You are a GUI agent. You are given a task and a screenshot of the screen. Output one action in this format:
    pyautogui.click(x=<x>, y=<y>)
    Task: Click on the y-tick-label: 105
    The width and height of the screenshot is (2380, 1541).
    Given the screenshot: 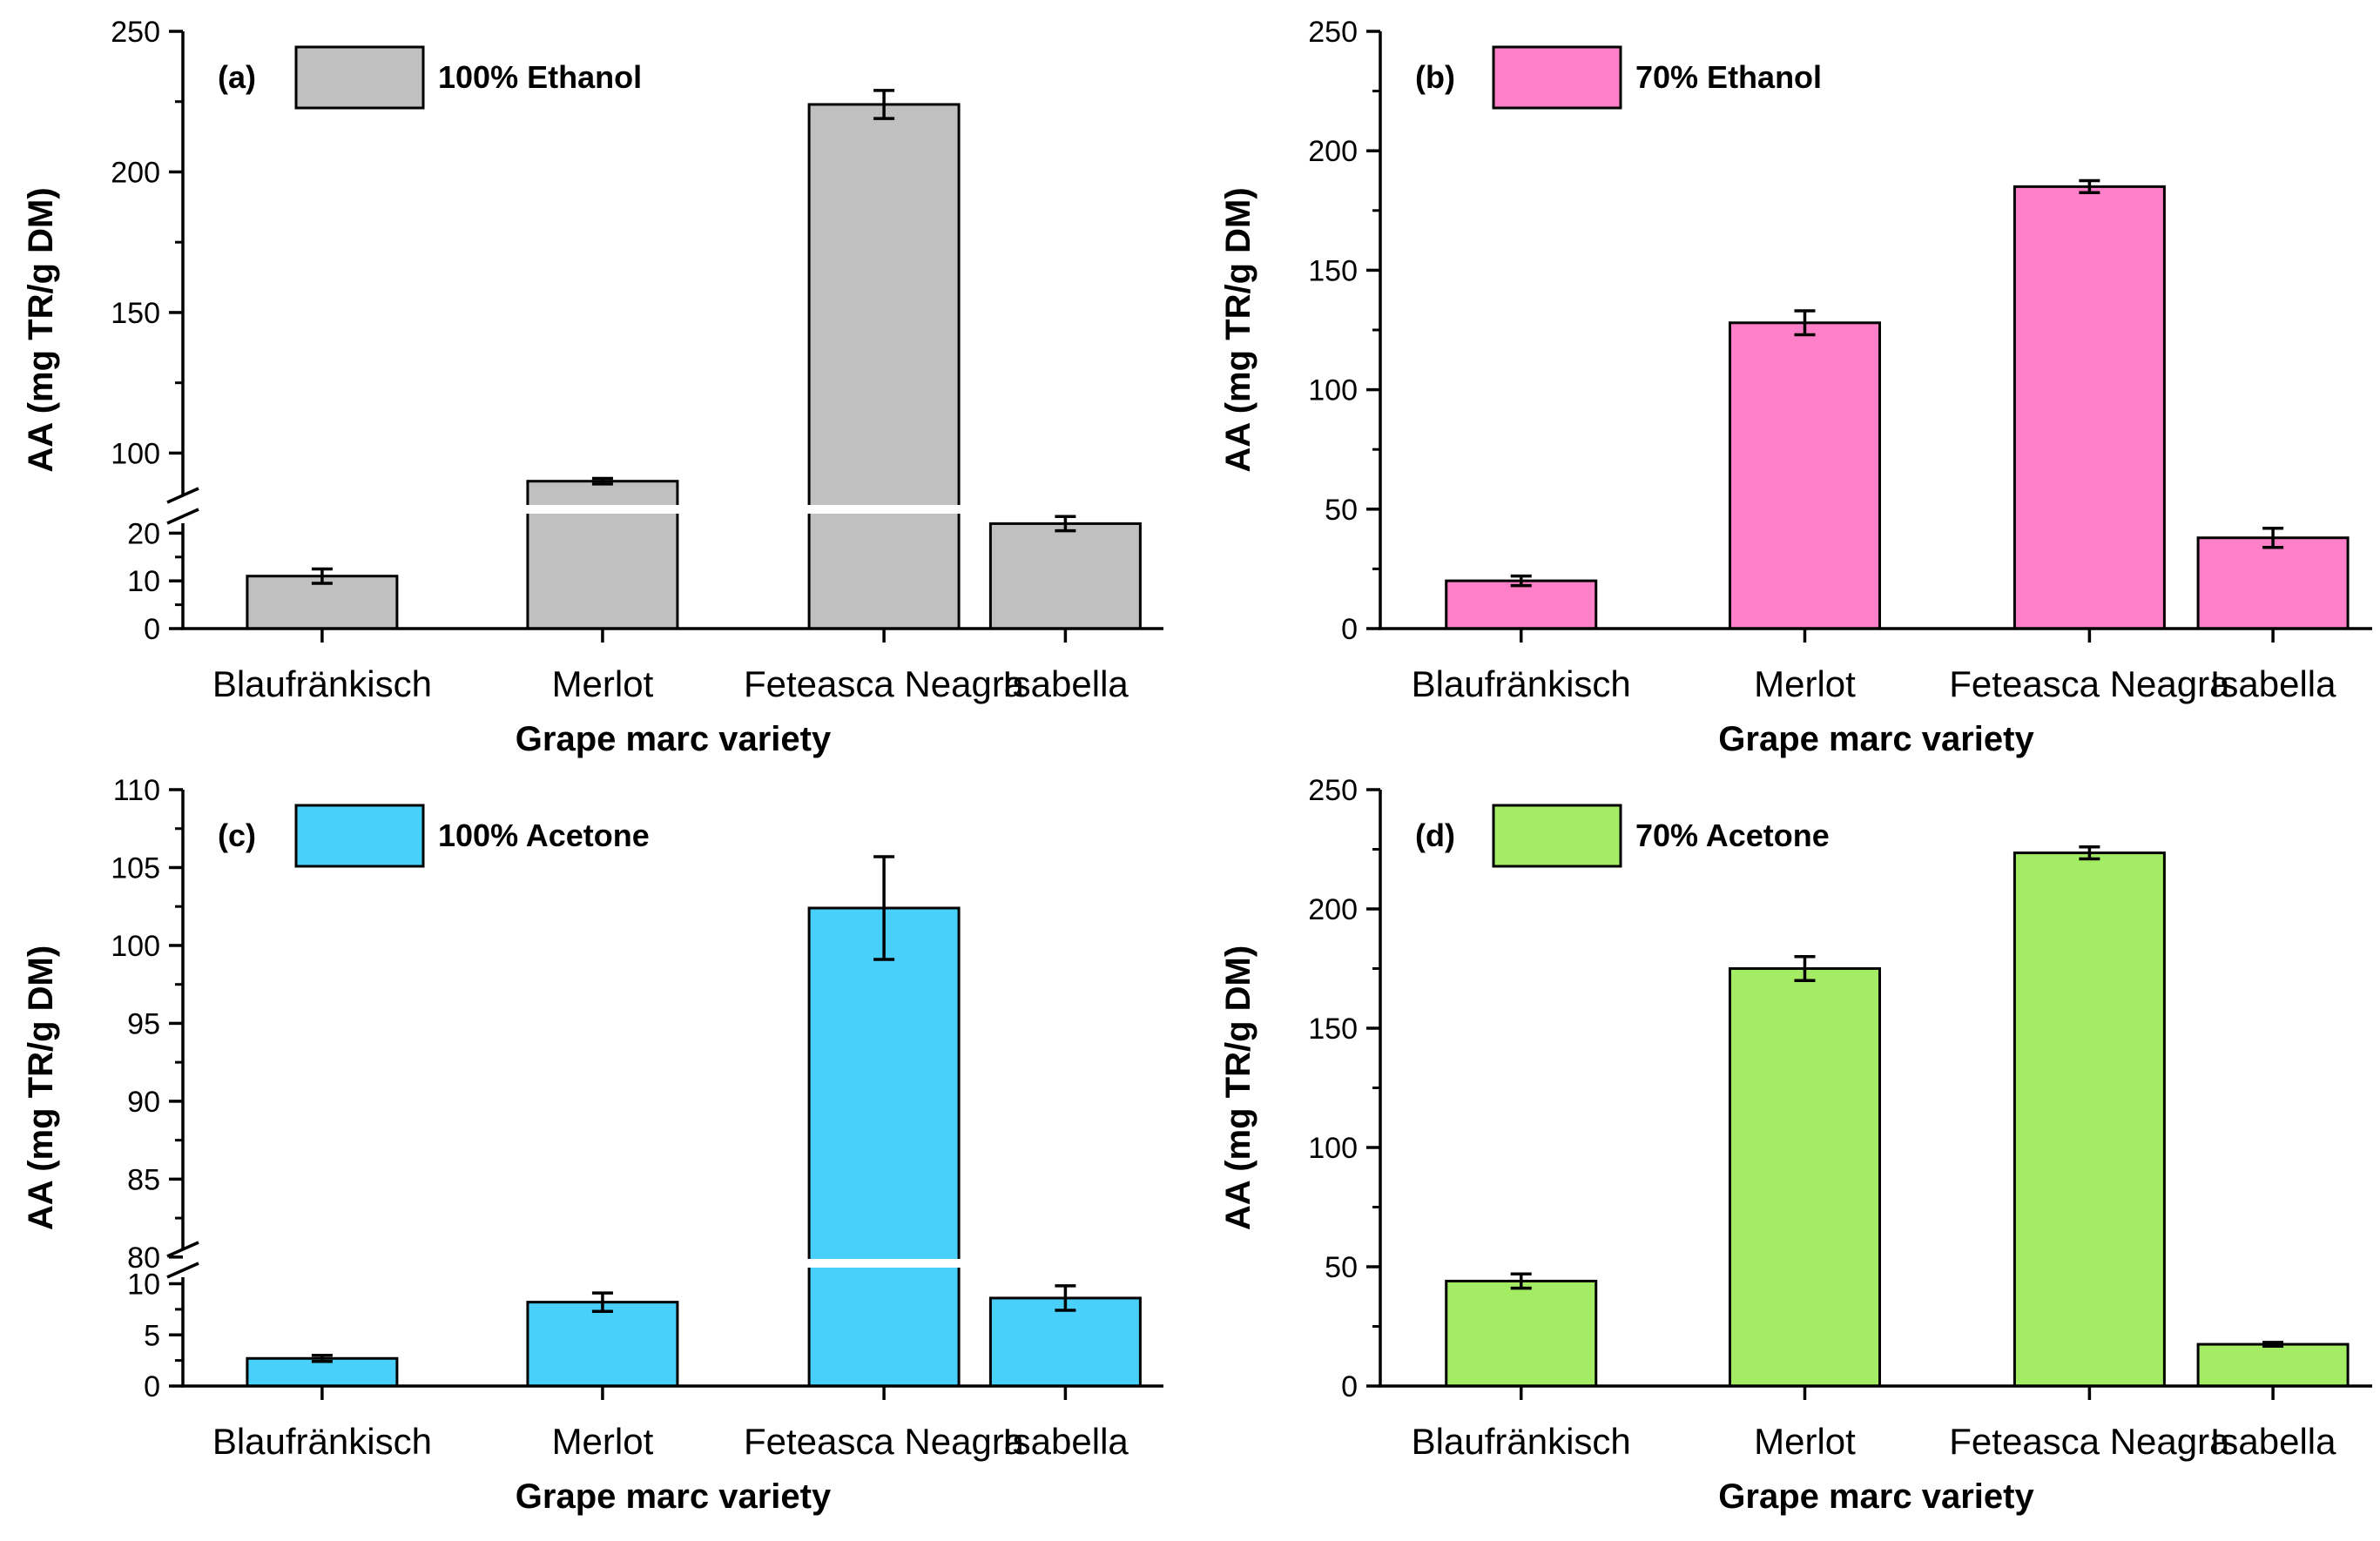 What is the action you would take?
    pyautogui.click(x=135, y=868)
    